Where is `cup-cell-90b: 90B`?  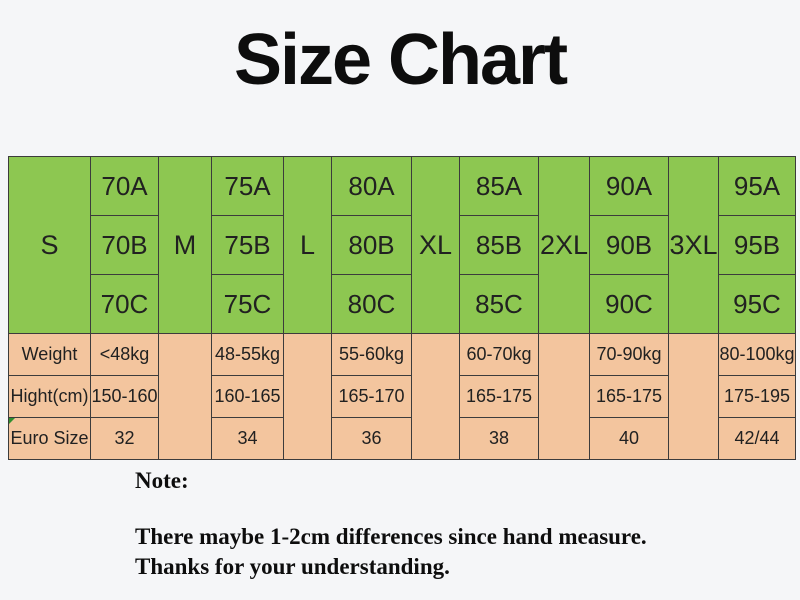 cup-cell-90b: 90B is located at coordinates (629, 245).